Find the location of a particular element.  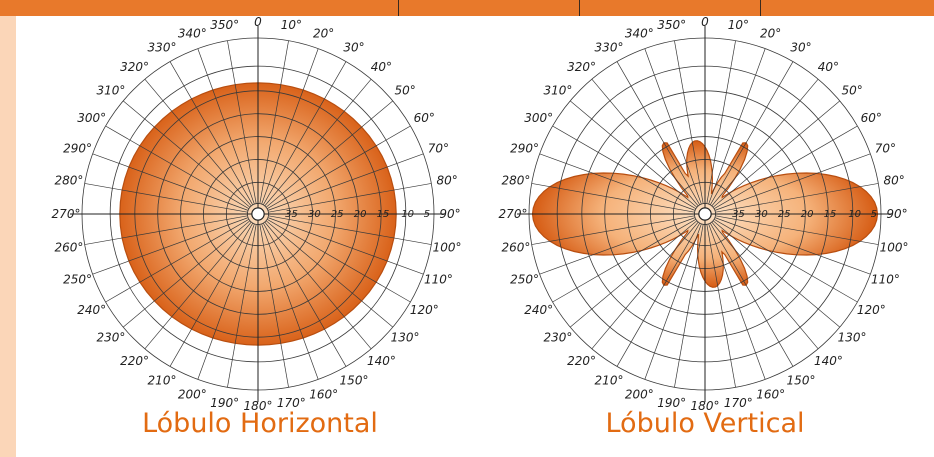

angle-label: 270° is located at coordinates (513, 214).